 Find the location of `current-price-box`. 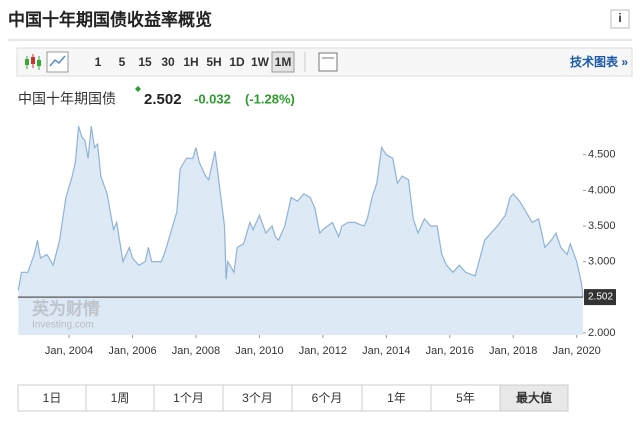

current-price-box is located at coordinates (600, 297).